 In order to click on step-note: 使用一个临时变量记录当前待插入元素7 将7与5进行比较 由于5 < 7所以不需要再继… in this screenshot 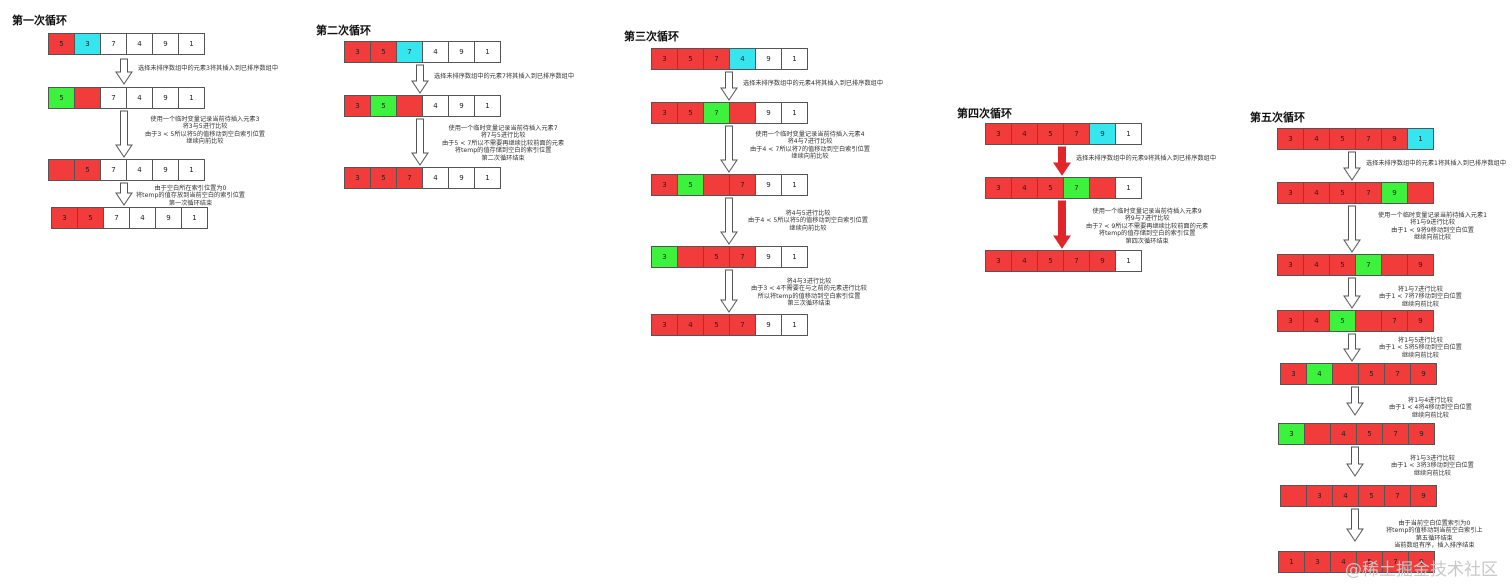, I will do `click(503, 143)`.